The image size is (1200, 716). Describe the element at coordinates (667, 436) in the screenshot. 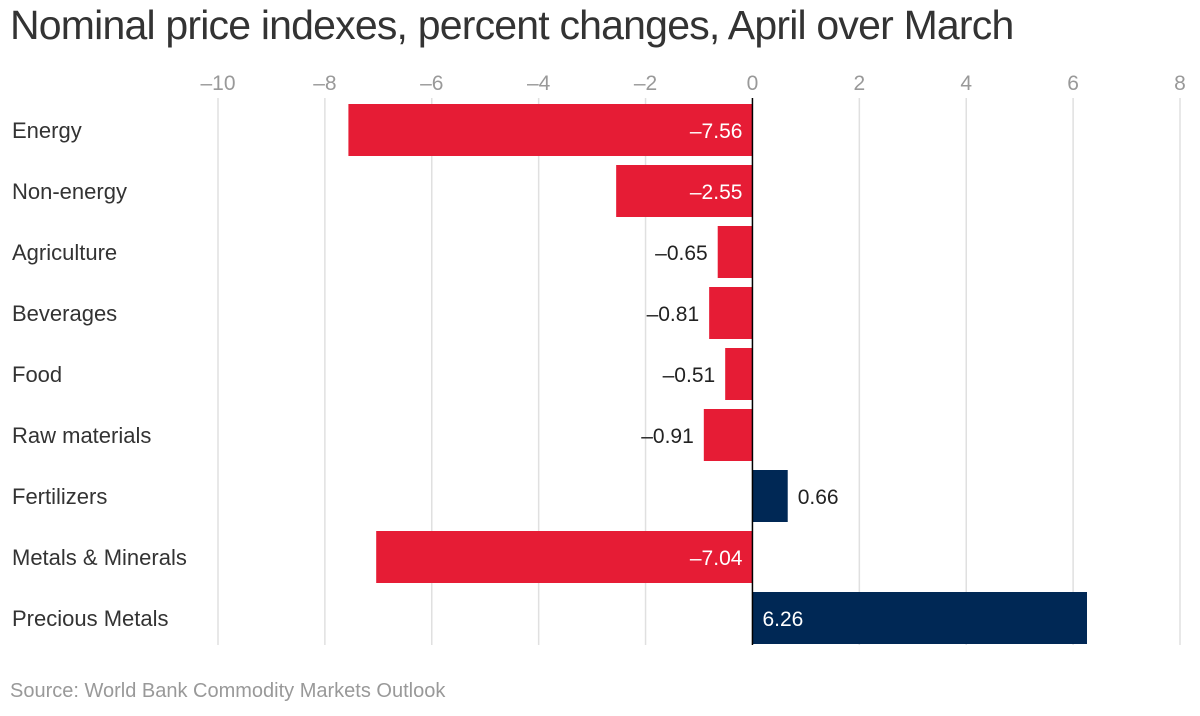

I see `value-label: –0.91` at that location.